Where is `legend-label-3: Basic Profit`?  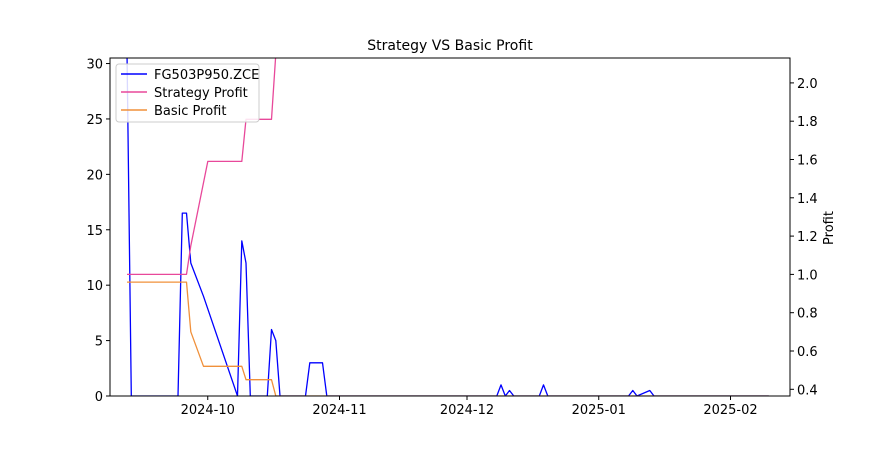 legend-label-3: Basic Profit is located at coordinates (190, 111).